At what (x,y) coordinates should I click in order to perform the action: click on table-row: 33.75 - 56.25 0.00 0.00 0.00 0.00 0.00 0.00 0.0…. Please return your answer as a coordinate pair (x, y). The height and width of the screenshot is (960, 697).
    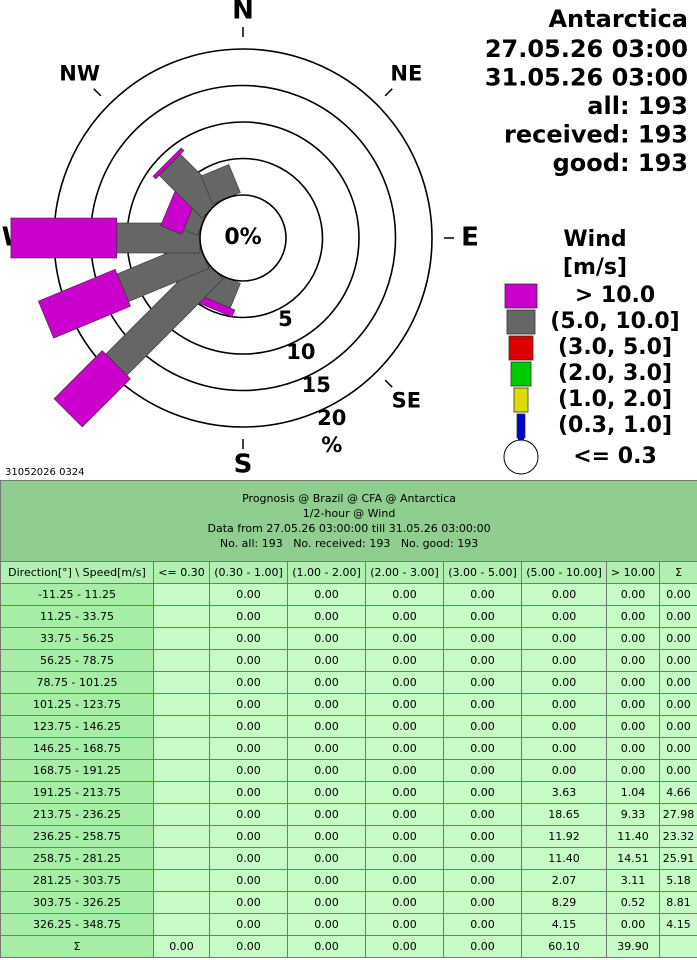
    Looking at the image, I should click on (348, 638).